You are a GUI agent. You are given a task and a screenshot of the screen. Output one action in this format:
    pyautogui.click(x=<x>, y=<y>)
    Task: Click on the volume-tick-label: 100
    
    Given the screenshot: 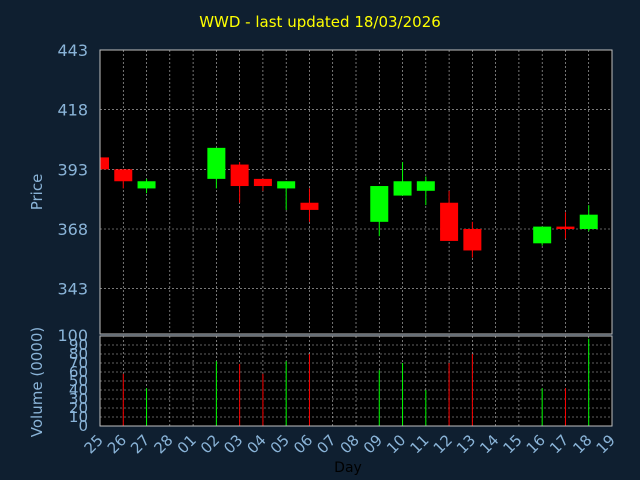 What is the action you would take?
    pyautogui.click(x=72, y=335)
    